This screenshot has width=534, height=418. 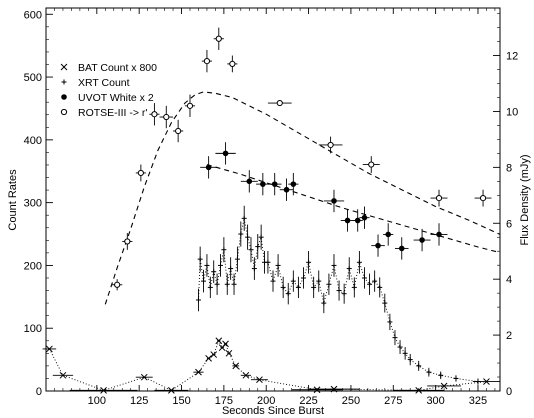 I want to click on x-axis-label: Seconds Since Burst, so click(x=273, y=411).